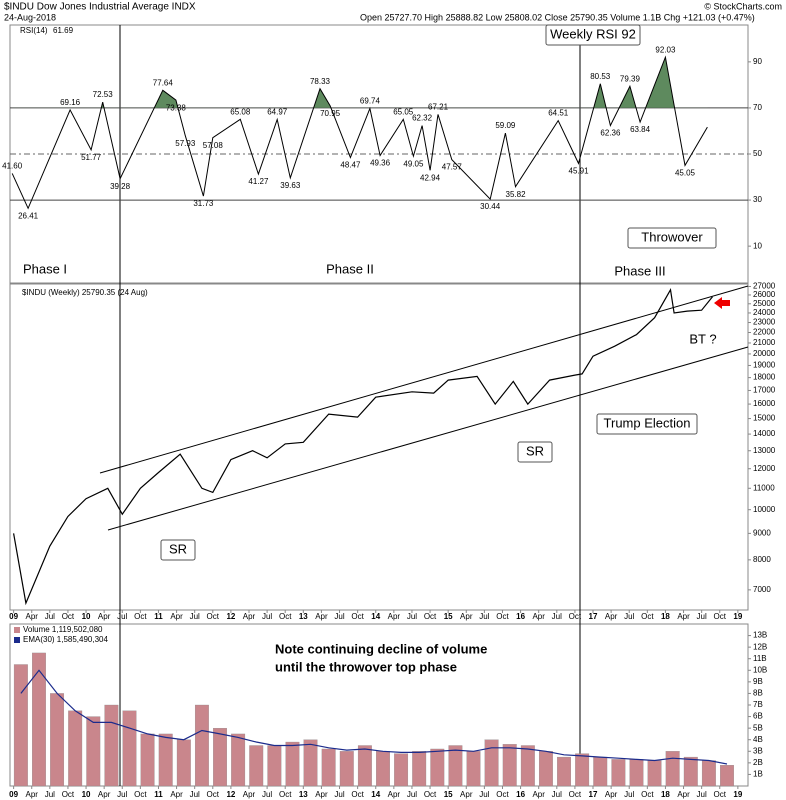 Image resolution: width=786 pixels, height=800 pixels. What do you see at coordinates (762, 559) in the screenshot?
I see `y-tick-label: 8000` at bounding box center [762, 559].